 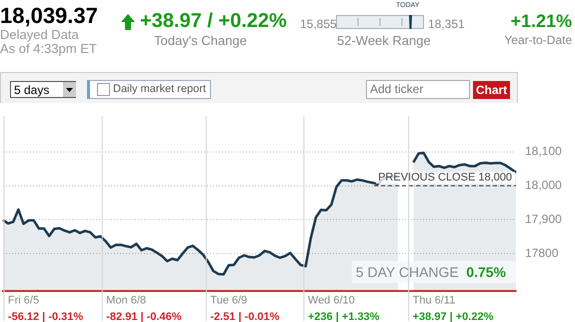 I want to click on y-tick-label: 17,900, so click(x=543, y=219).